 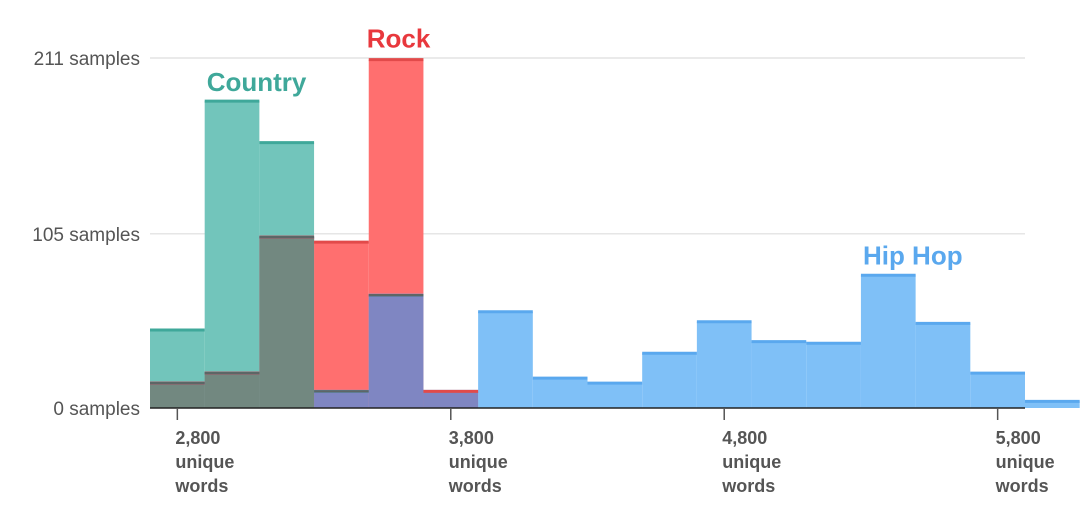 What do you see at coordinates (197, 438) in the screenshot?
I see `x-tick-label: 2,800` at bounding box center [197, 438].